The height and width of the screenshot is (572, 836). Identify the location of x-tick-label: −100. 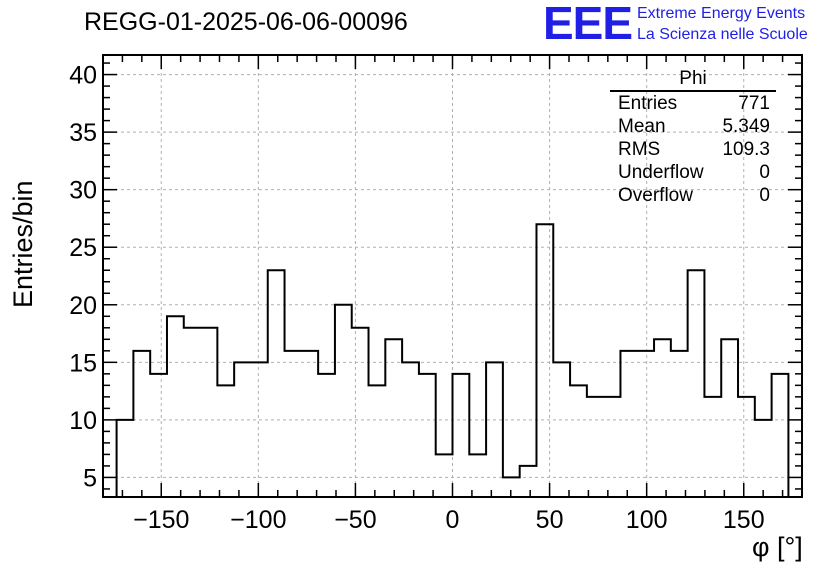
(258, 520).